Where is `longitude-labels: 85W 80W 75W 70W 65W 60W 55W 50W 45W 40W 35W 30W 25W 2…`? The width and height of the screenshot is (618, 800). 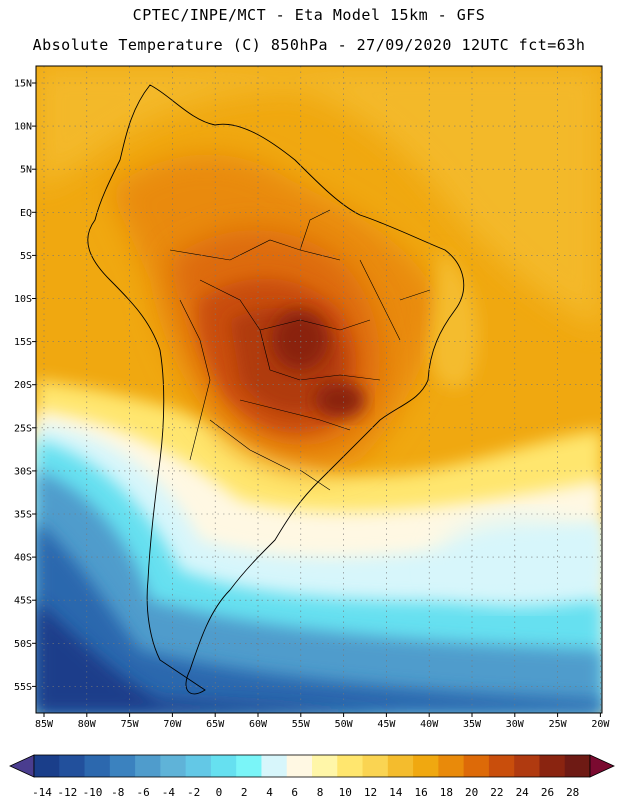 longitude-labels: 85W 80W 75W 70W 65W 60W 55W 50W 45W 40W 35W 30W 25W 2… is located at coordinates (322, 721).